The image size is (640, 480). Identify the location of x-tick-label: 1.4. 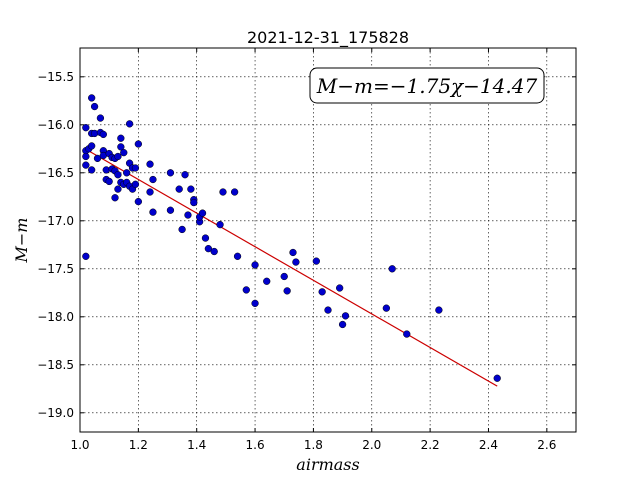
(196, 445).